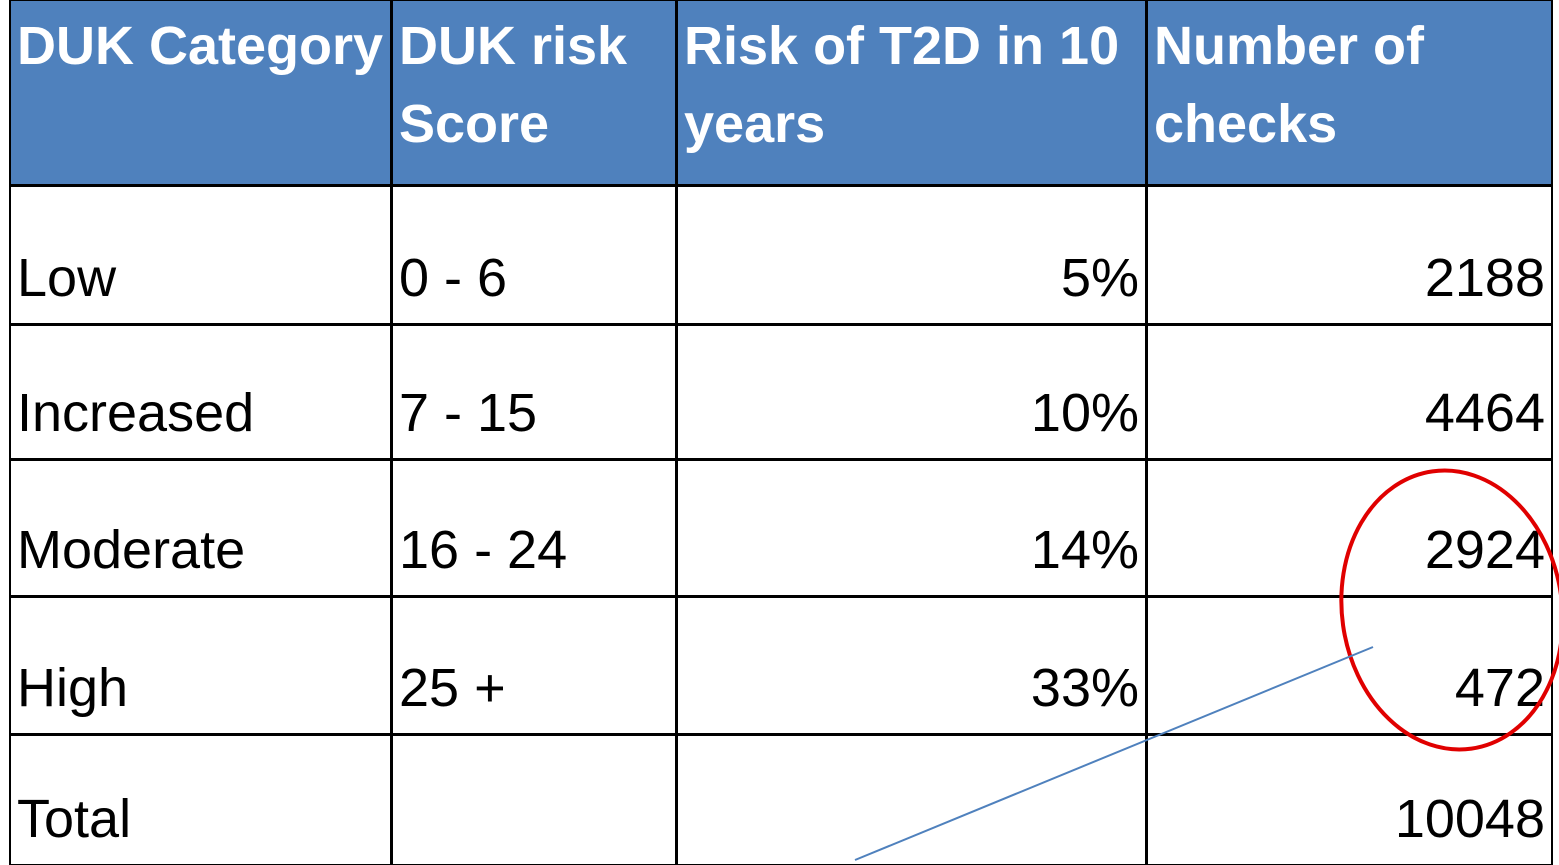 The image size is (1559, 865). What do you see at coordinates (534, 665) in the screenshot?
I see `body-cell: 25 +` at bounding box center [534, 665].